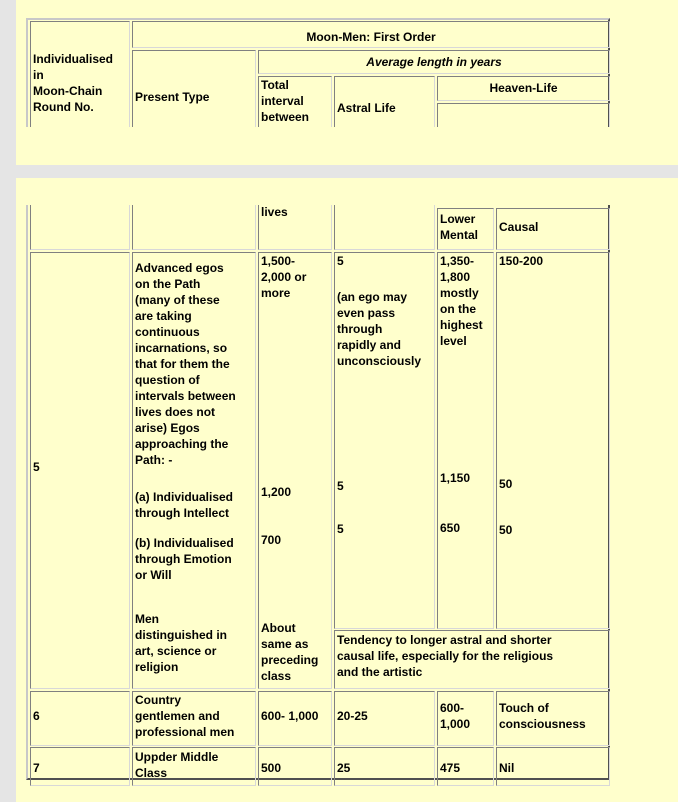 The width and height of the screenshot is (678, 802). I want to click on row-5-type-cell, so click(194, 470).